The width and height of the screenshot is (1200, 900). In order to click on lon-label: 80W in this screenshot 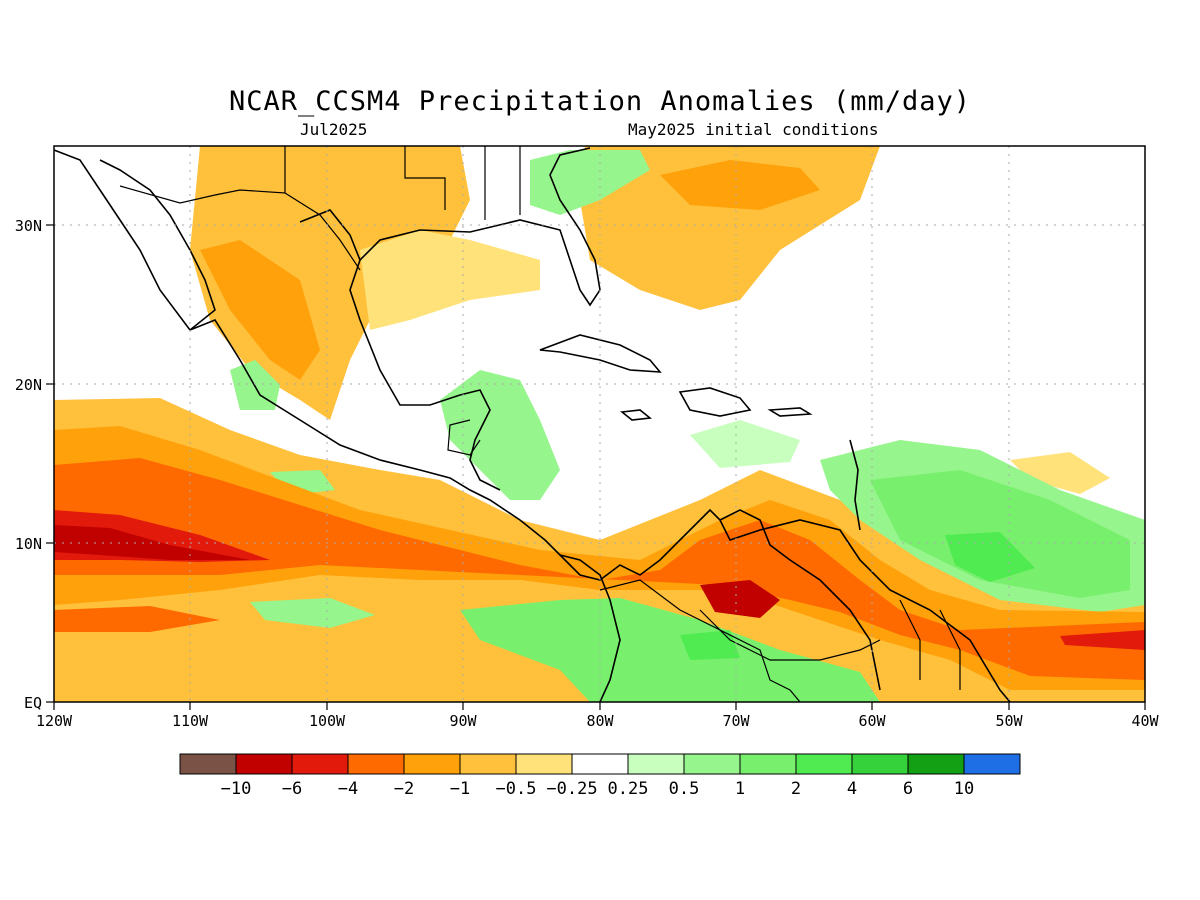, I will do `click(600, 721)`.